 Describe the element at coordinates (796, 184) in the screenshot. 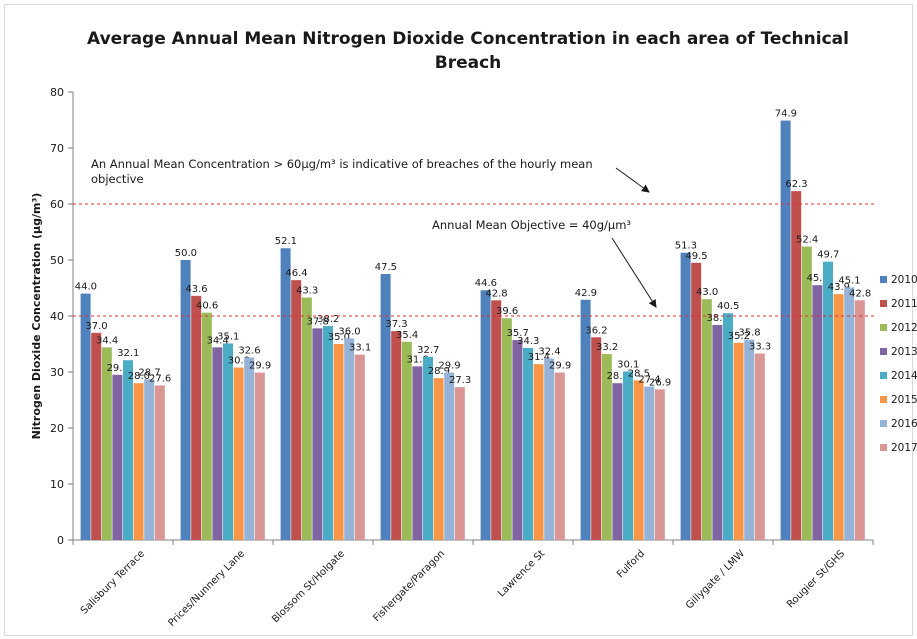

I see `data-label-2011: 62.3` at that location.